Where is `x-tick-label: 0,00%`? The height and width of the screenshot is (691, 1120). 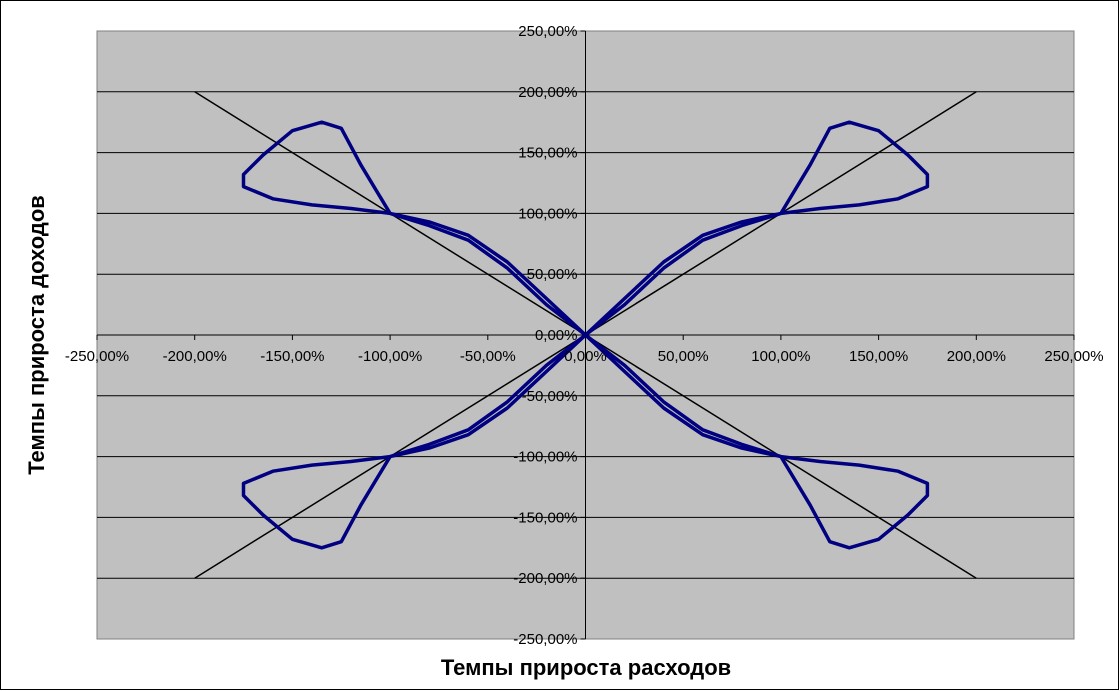 x-tick-label: 0,00% is located at coordinates (585, 356).